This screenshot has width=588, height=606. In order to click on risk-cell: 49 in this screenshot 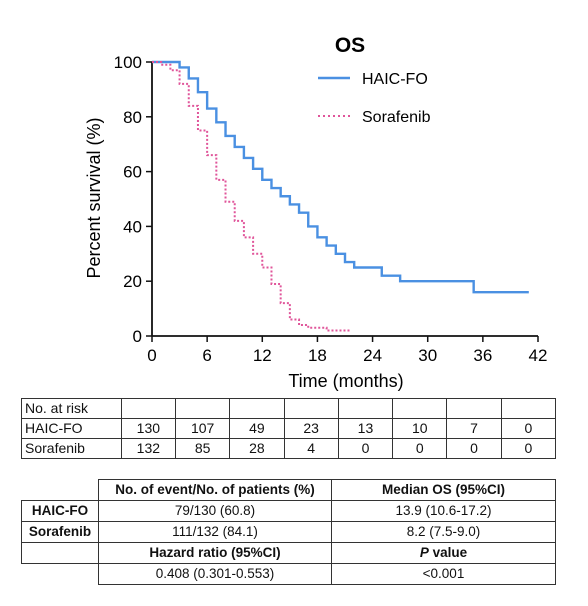, I will do `click(257, 428)`.